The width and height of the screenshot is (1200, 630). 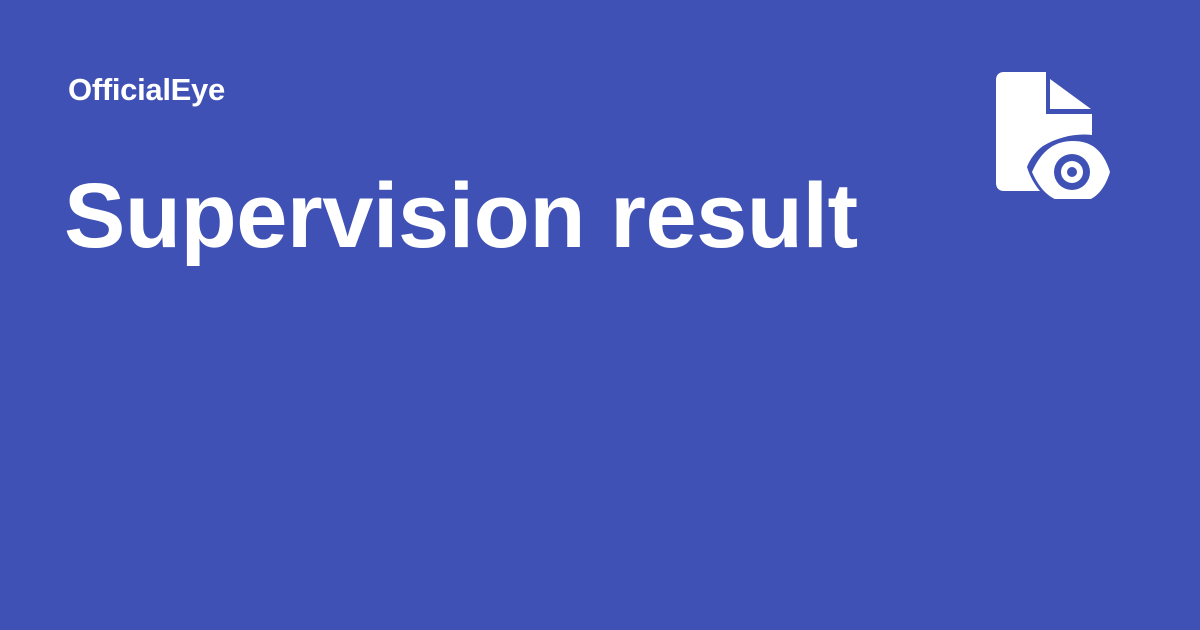 I want to click on brand-name: OfficialEye, so click(x=146, y=89).